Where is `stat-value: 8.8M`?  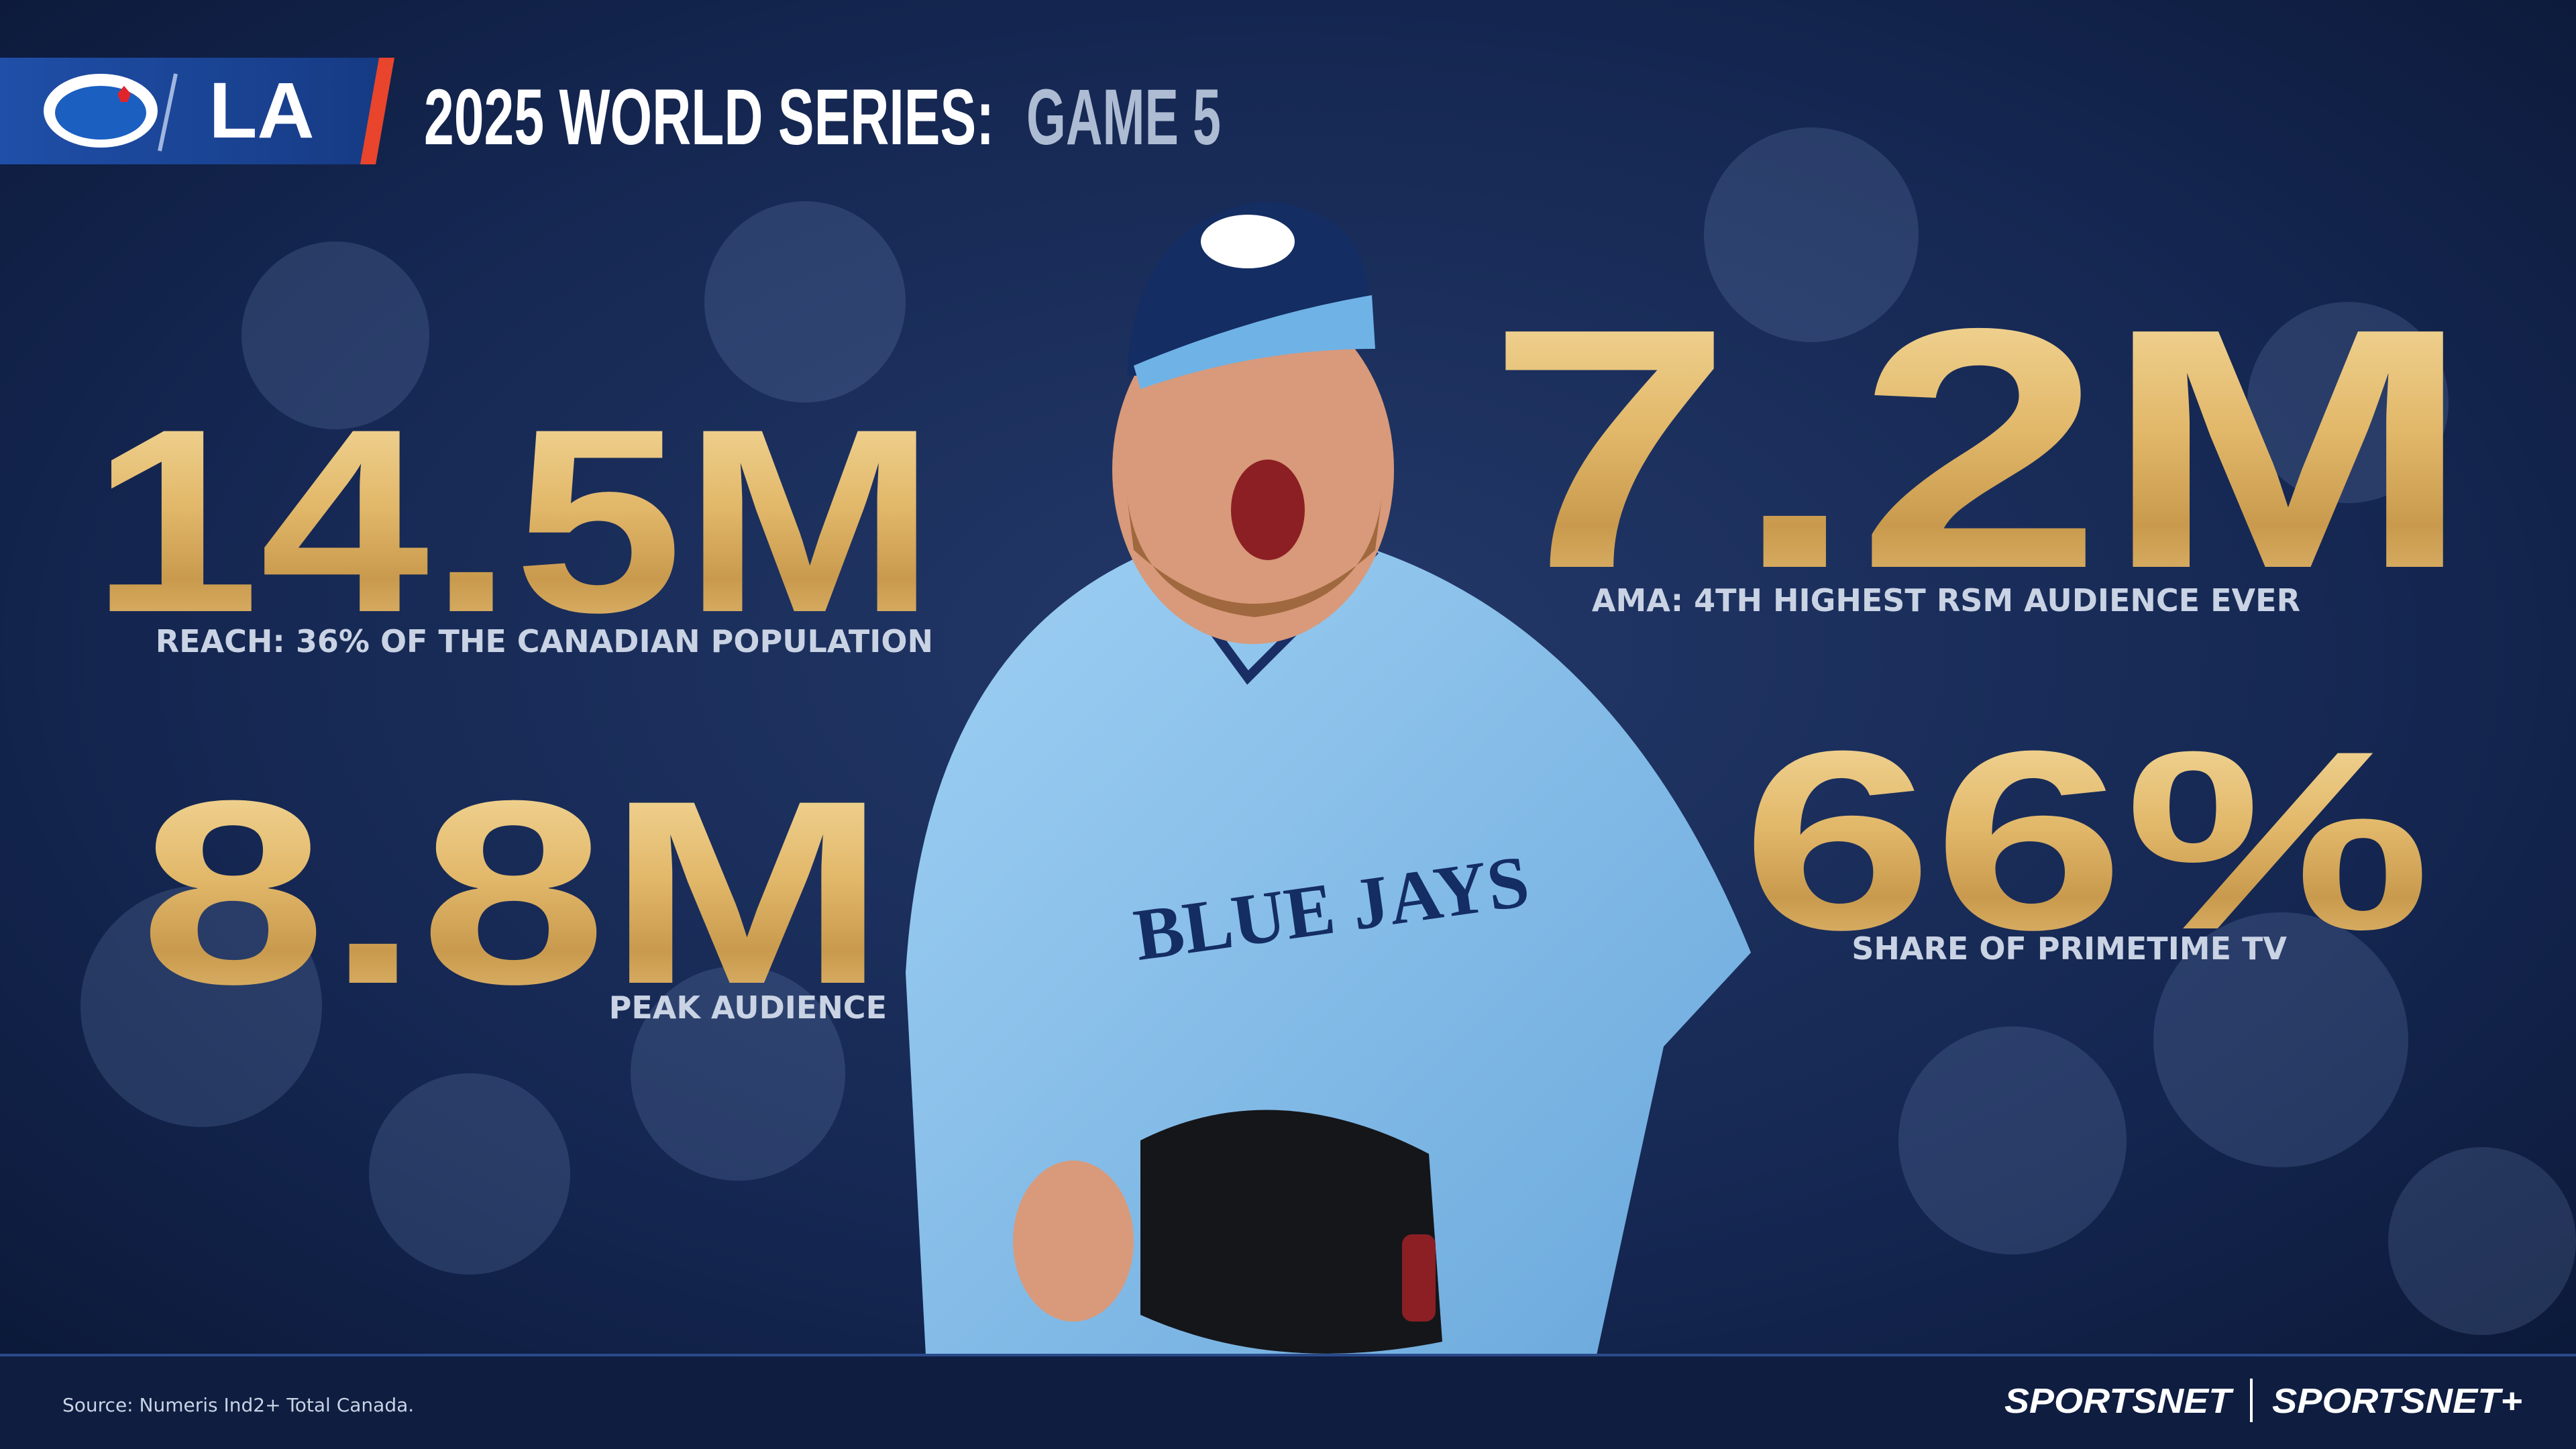 stat-value: 8.8M is located at coordinates (513, 892).